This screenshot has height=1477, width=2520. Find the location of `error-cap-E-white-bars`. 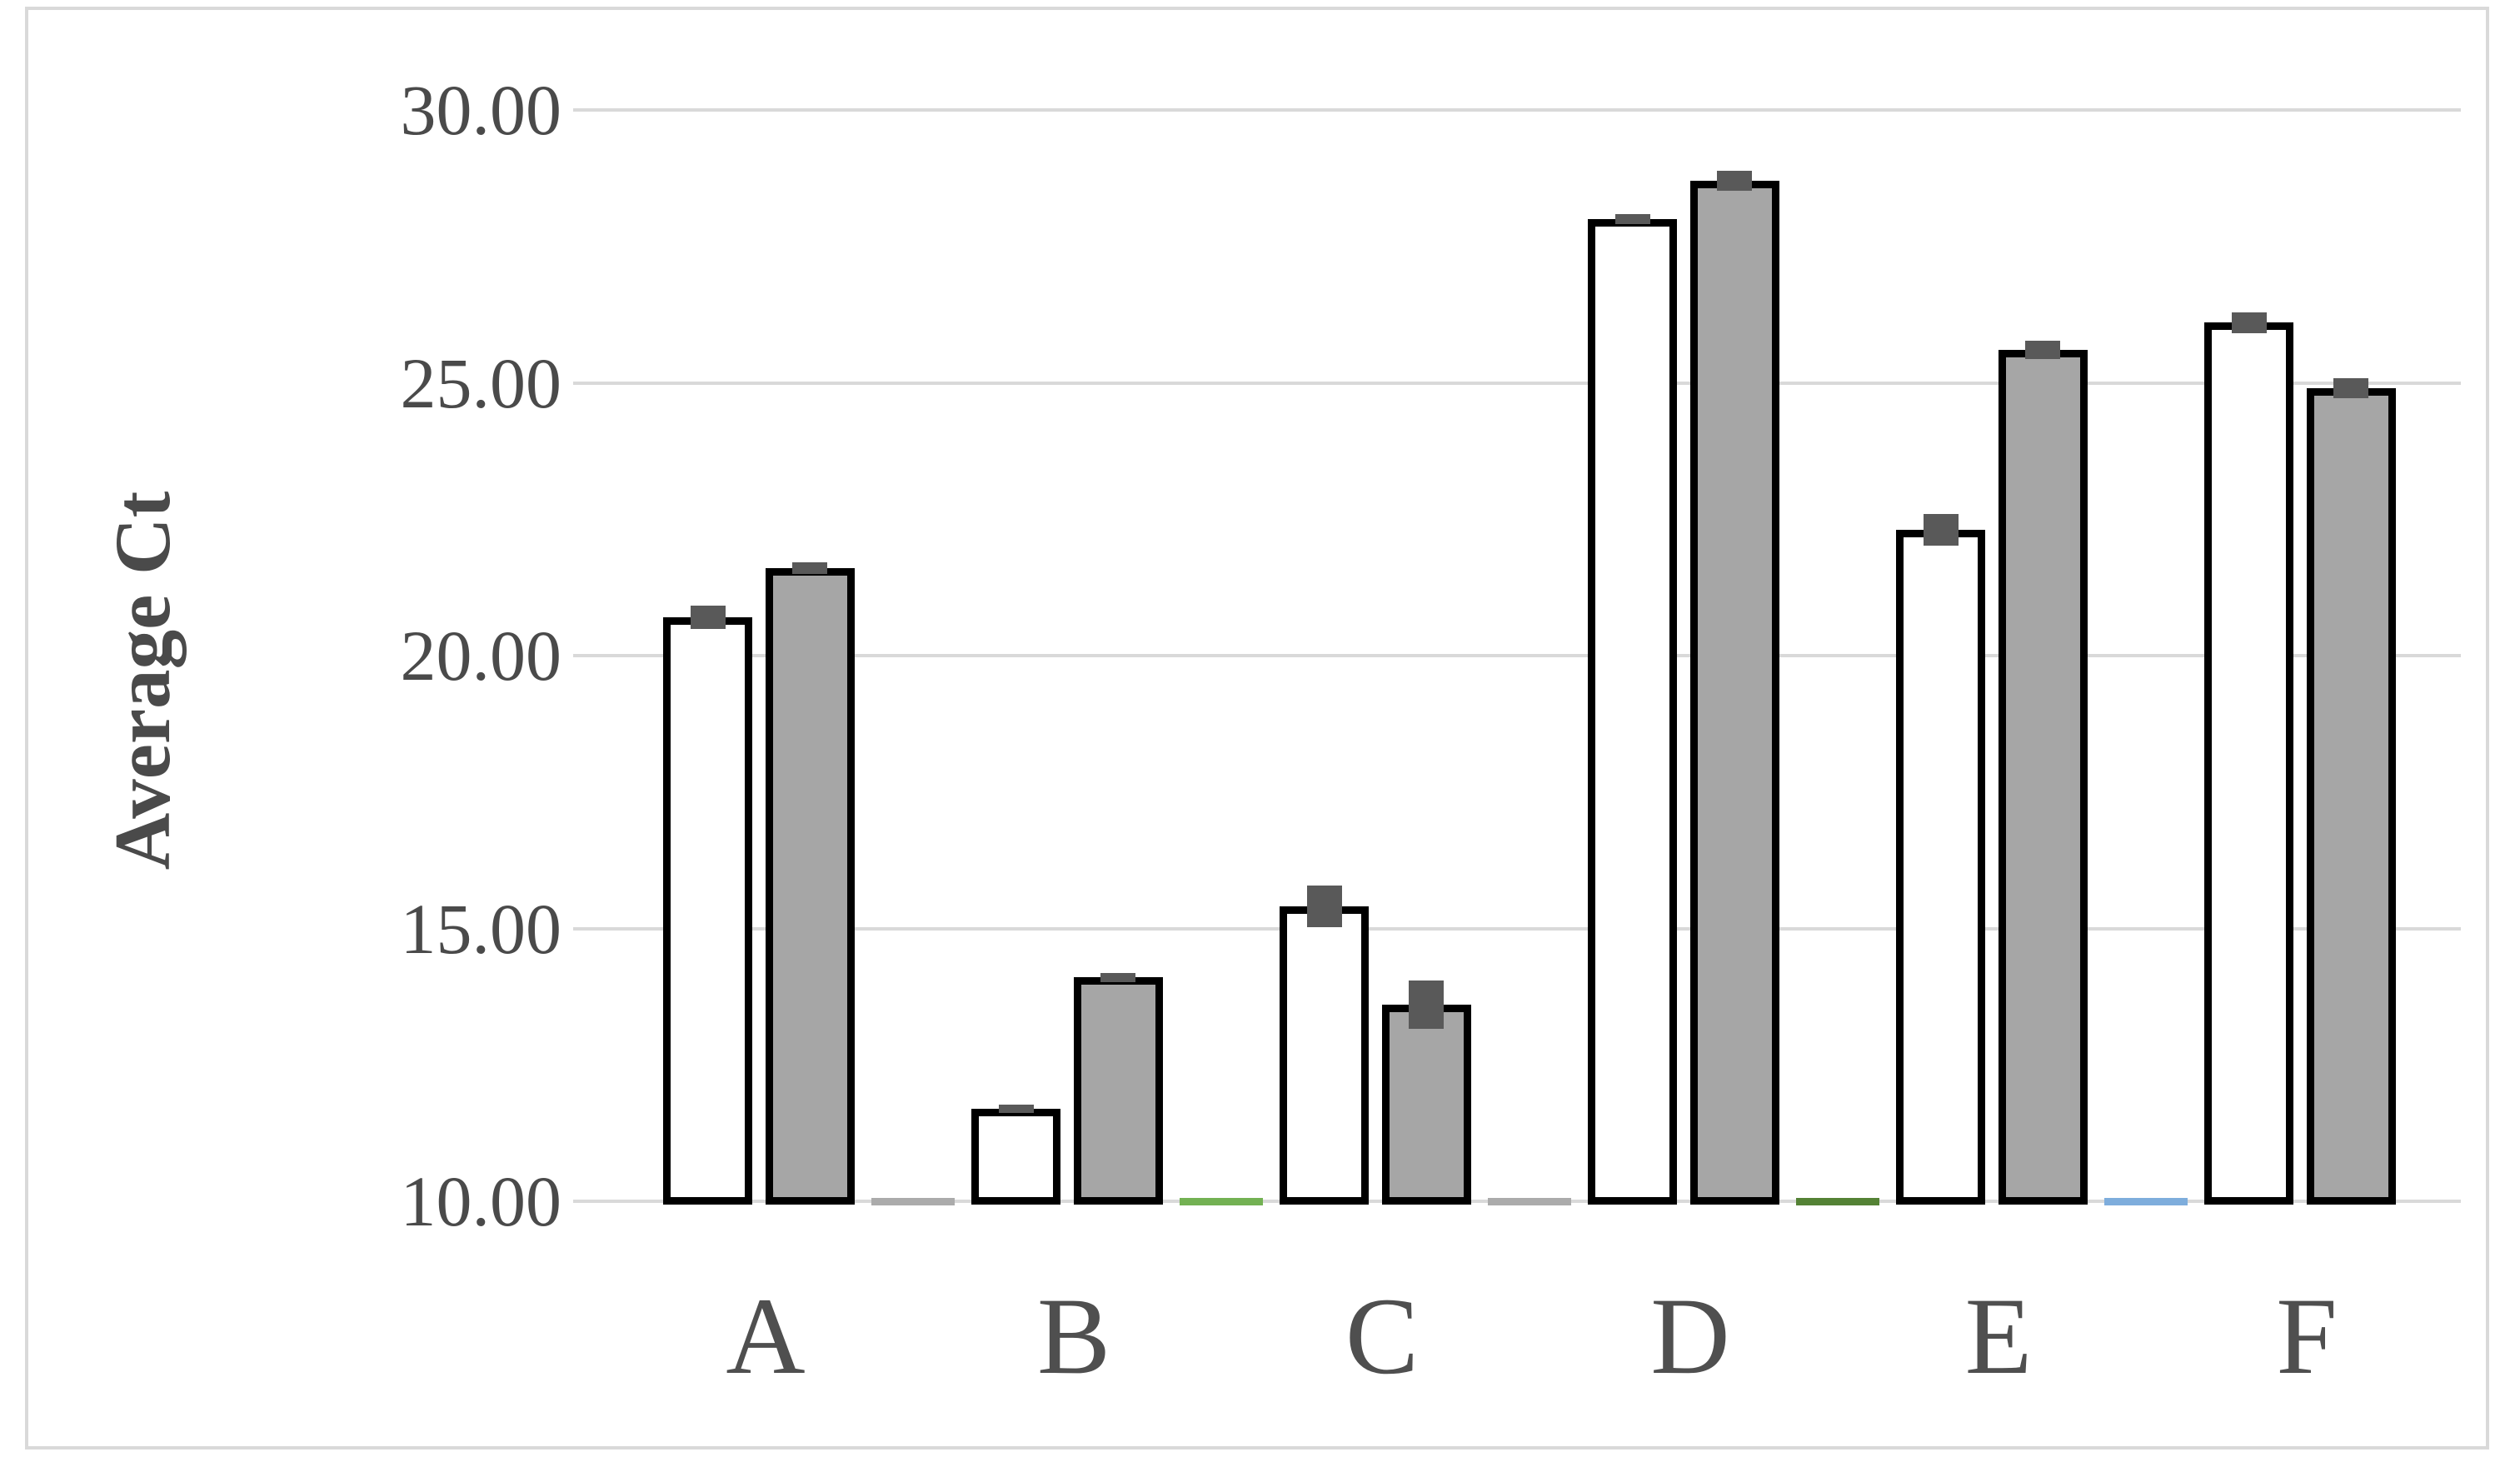

error-cap-E-white-bars is located at coordinates (1941, 530).